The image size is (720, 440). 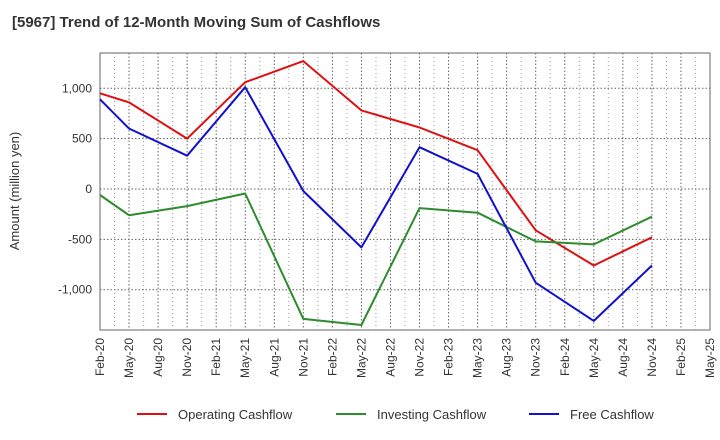 I want to click on y-tick-label: 1,000, so click(x=77, y=88).